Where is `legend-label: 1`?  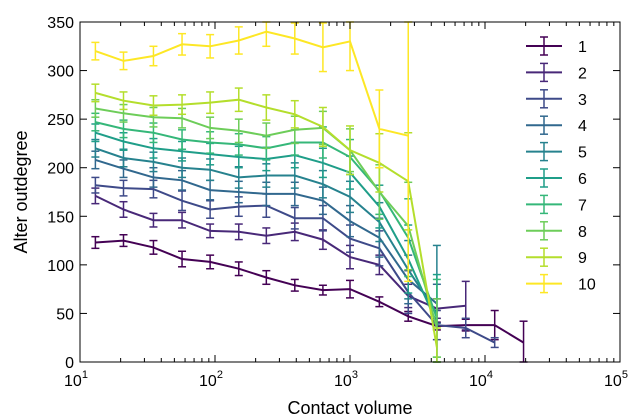 legend-label: 1 is located at coordinates (582, 47).